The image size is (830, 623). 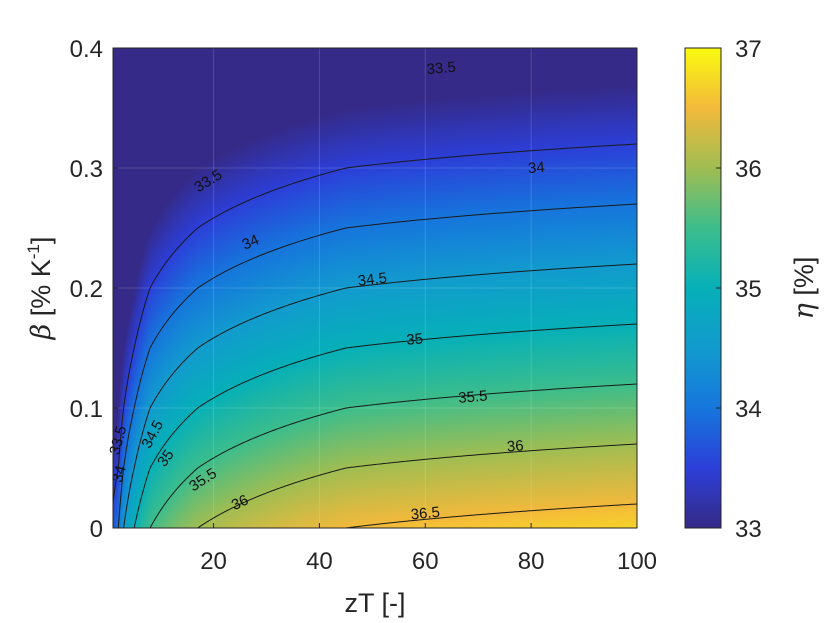 I want to click on y-tick-label: 0.3, so click(x=86, y=169).